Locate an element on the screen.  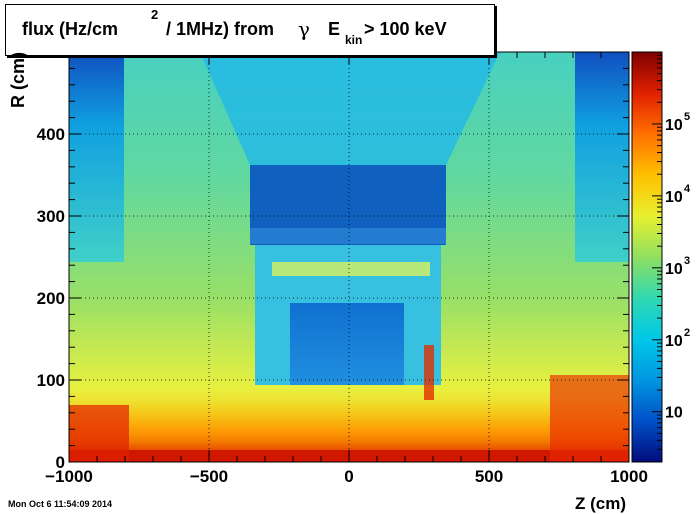
heatmap-hotspot-left is located at coordinates (99, 433).